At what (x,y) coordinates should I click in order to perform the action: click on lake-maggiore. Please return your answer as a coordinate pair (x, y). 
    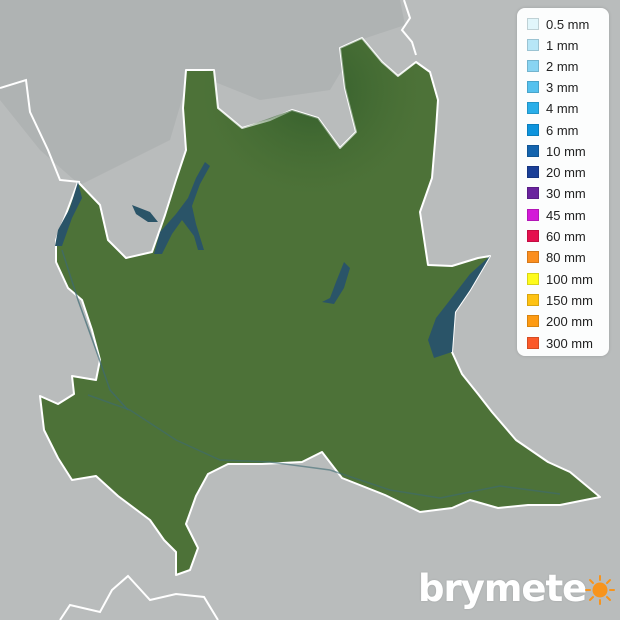
    Looking at the image, I should click on (68, 214).